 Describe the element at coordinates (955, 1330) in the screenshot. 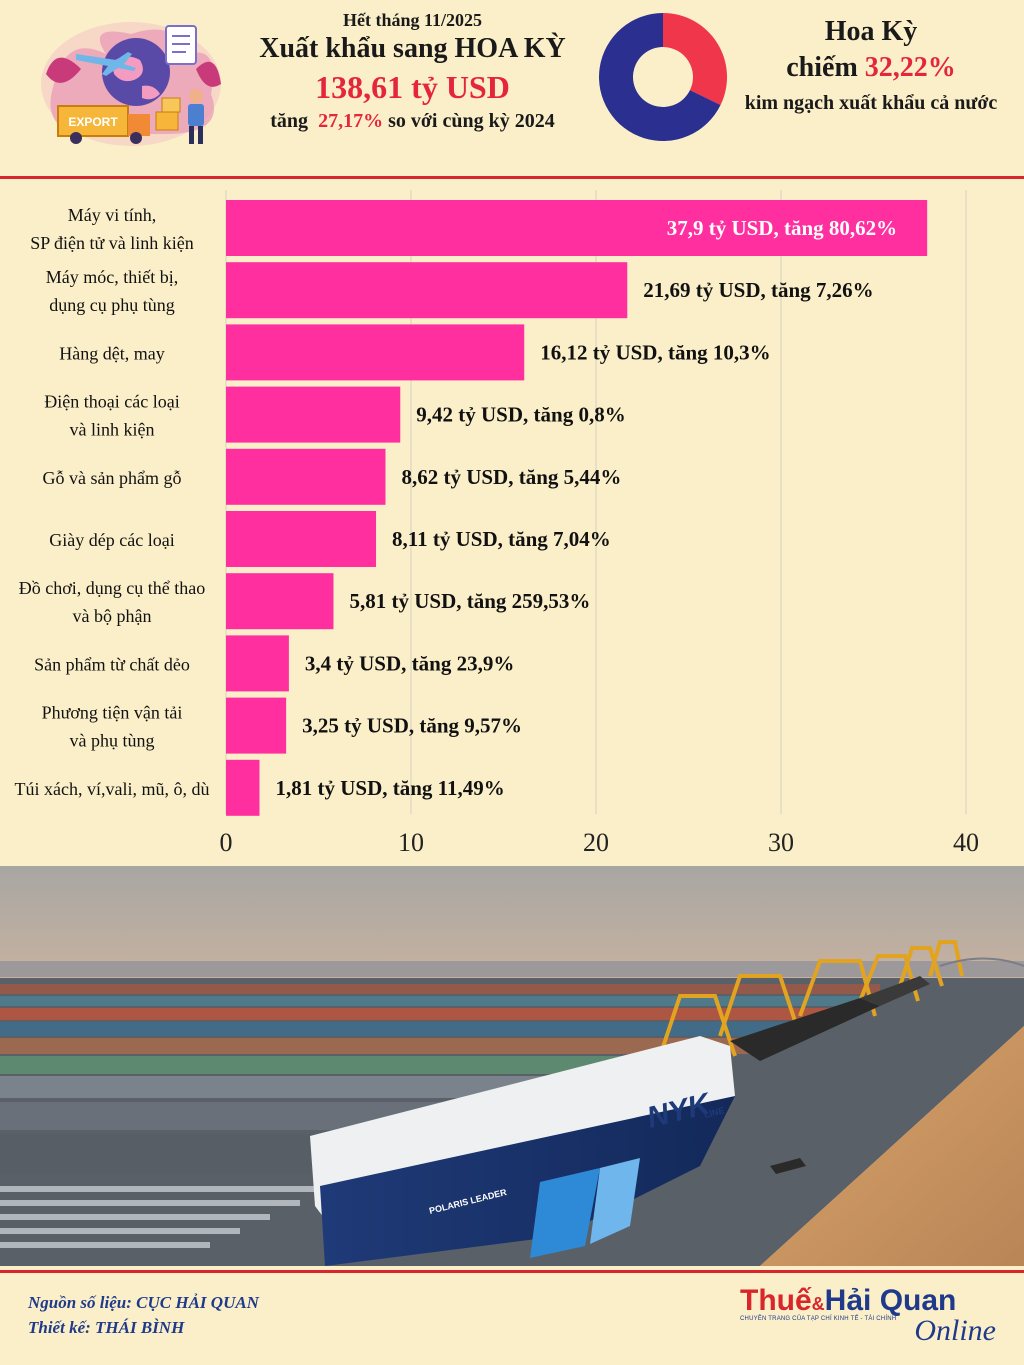

I see `brand-online: Online` at that location.